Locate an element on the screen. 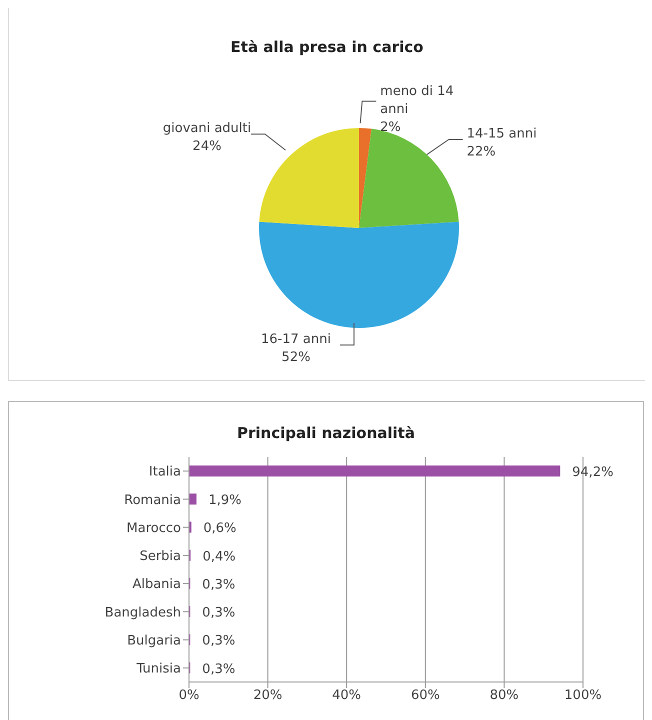 This screenshot has width=652, height=720. data-label: 0,6% is located at coordinates (219, 528).